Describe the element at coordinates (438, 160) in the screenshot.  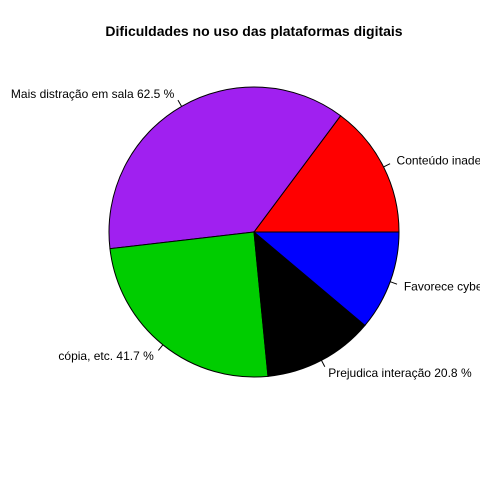
I see `pie-label-0: Conteúdo inade` at that location.